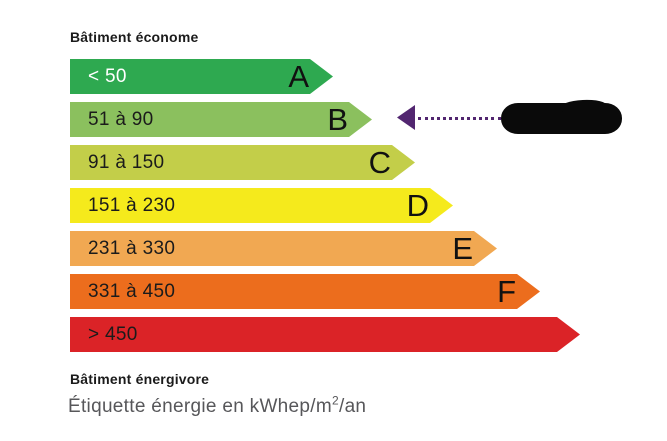 This screenshot has height=441, width=667. Describe the element at coordinates (261, 205) in the screenshot. I see `energy-bar-D: 151 à 230 D` at that location.